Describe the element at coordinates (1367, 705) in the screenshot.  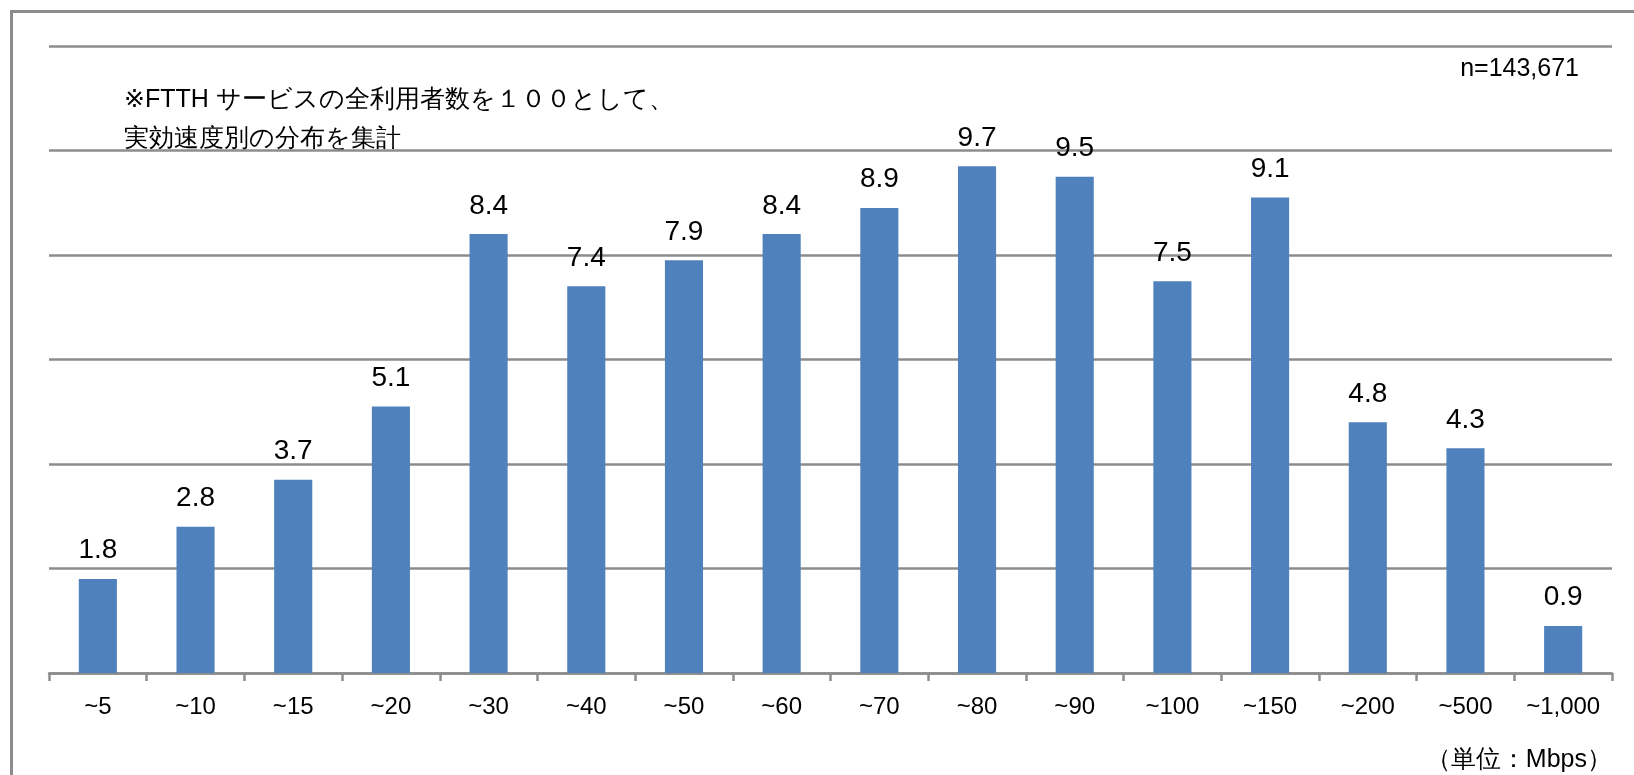
I see `x-tick-label: ~200` at that location.